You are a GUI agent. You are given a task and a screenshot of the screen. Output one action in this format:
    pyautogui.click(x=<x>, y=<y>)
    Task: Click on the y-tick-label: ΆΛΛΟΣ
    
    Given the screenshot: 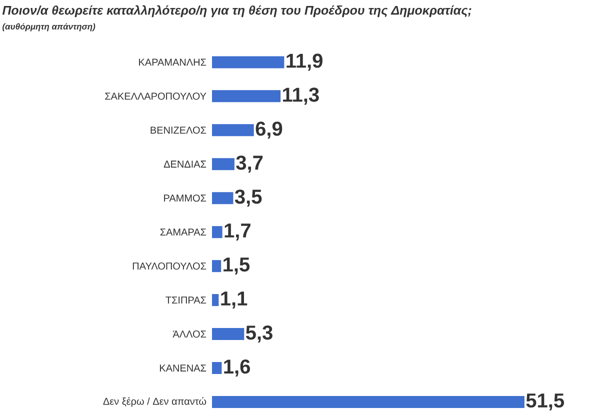 What is the action you would take?
    pyautogui.click(x=189, y=334)
    